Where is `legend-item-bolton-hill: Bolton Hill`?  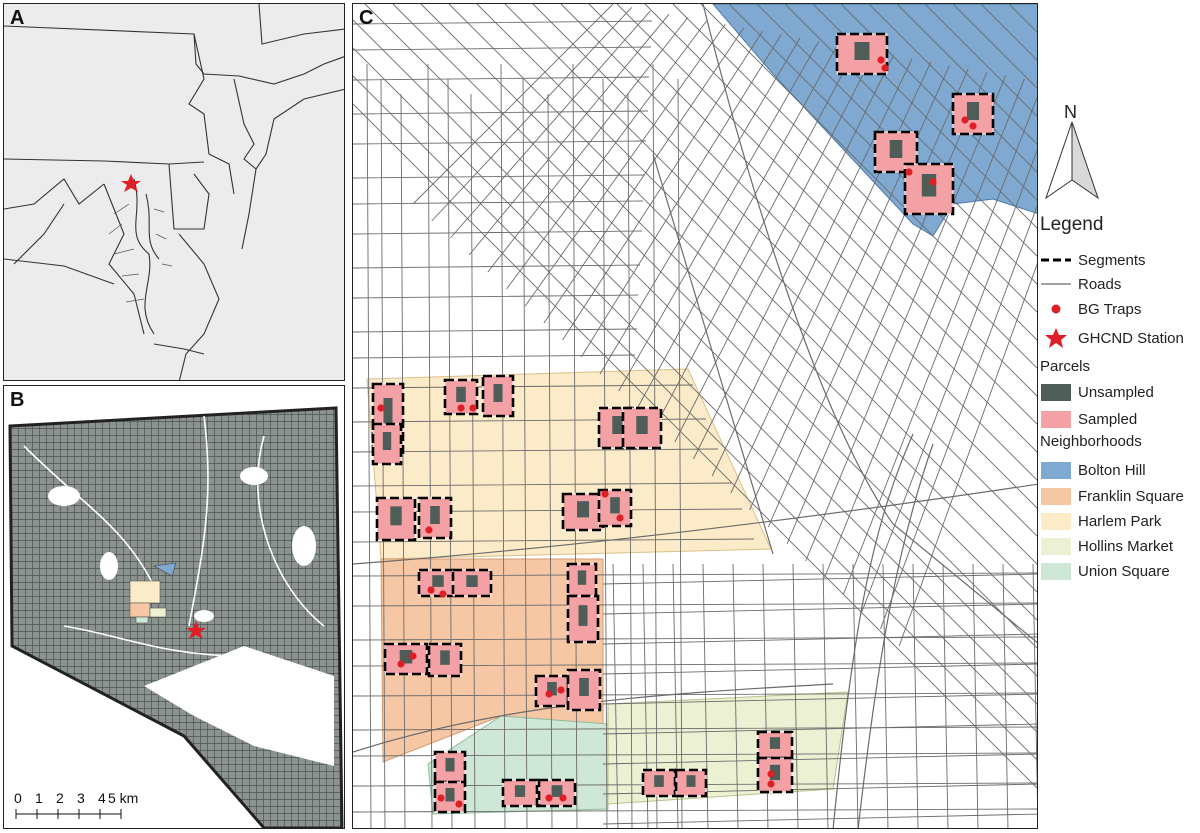 legend-item-bolton-hill: Bolton Hill is located at coordinates (1093, 470).